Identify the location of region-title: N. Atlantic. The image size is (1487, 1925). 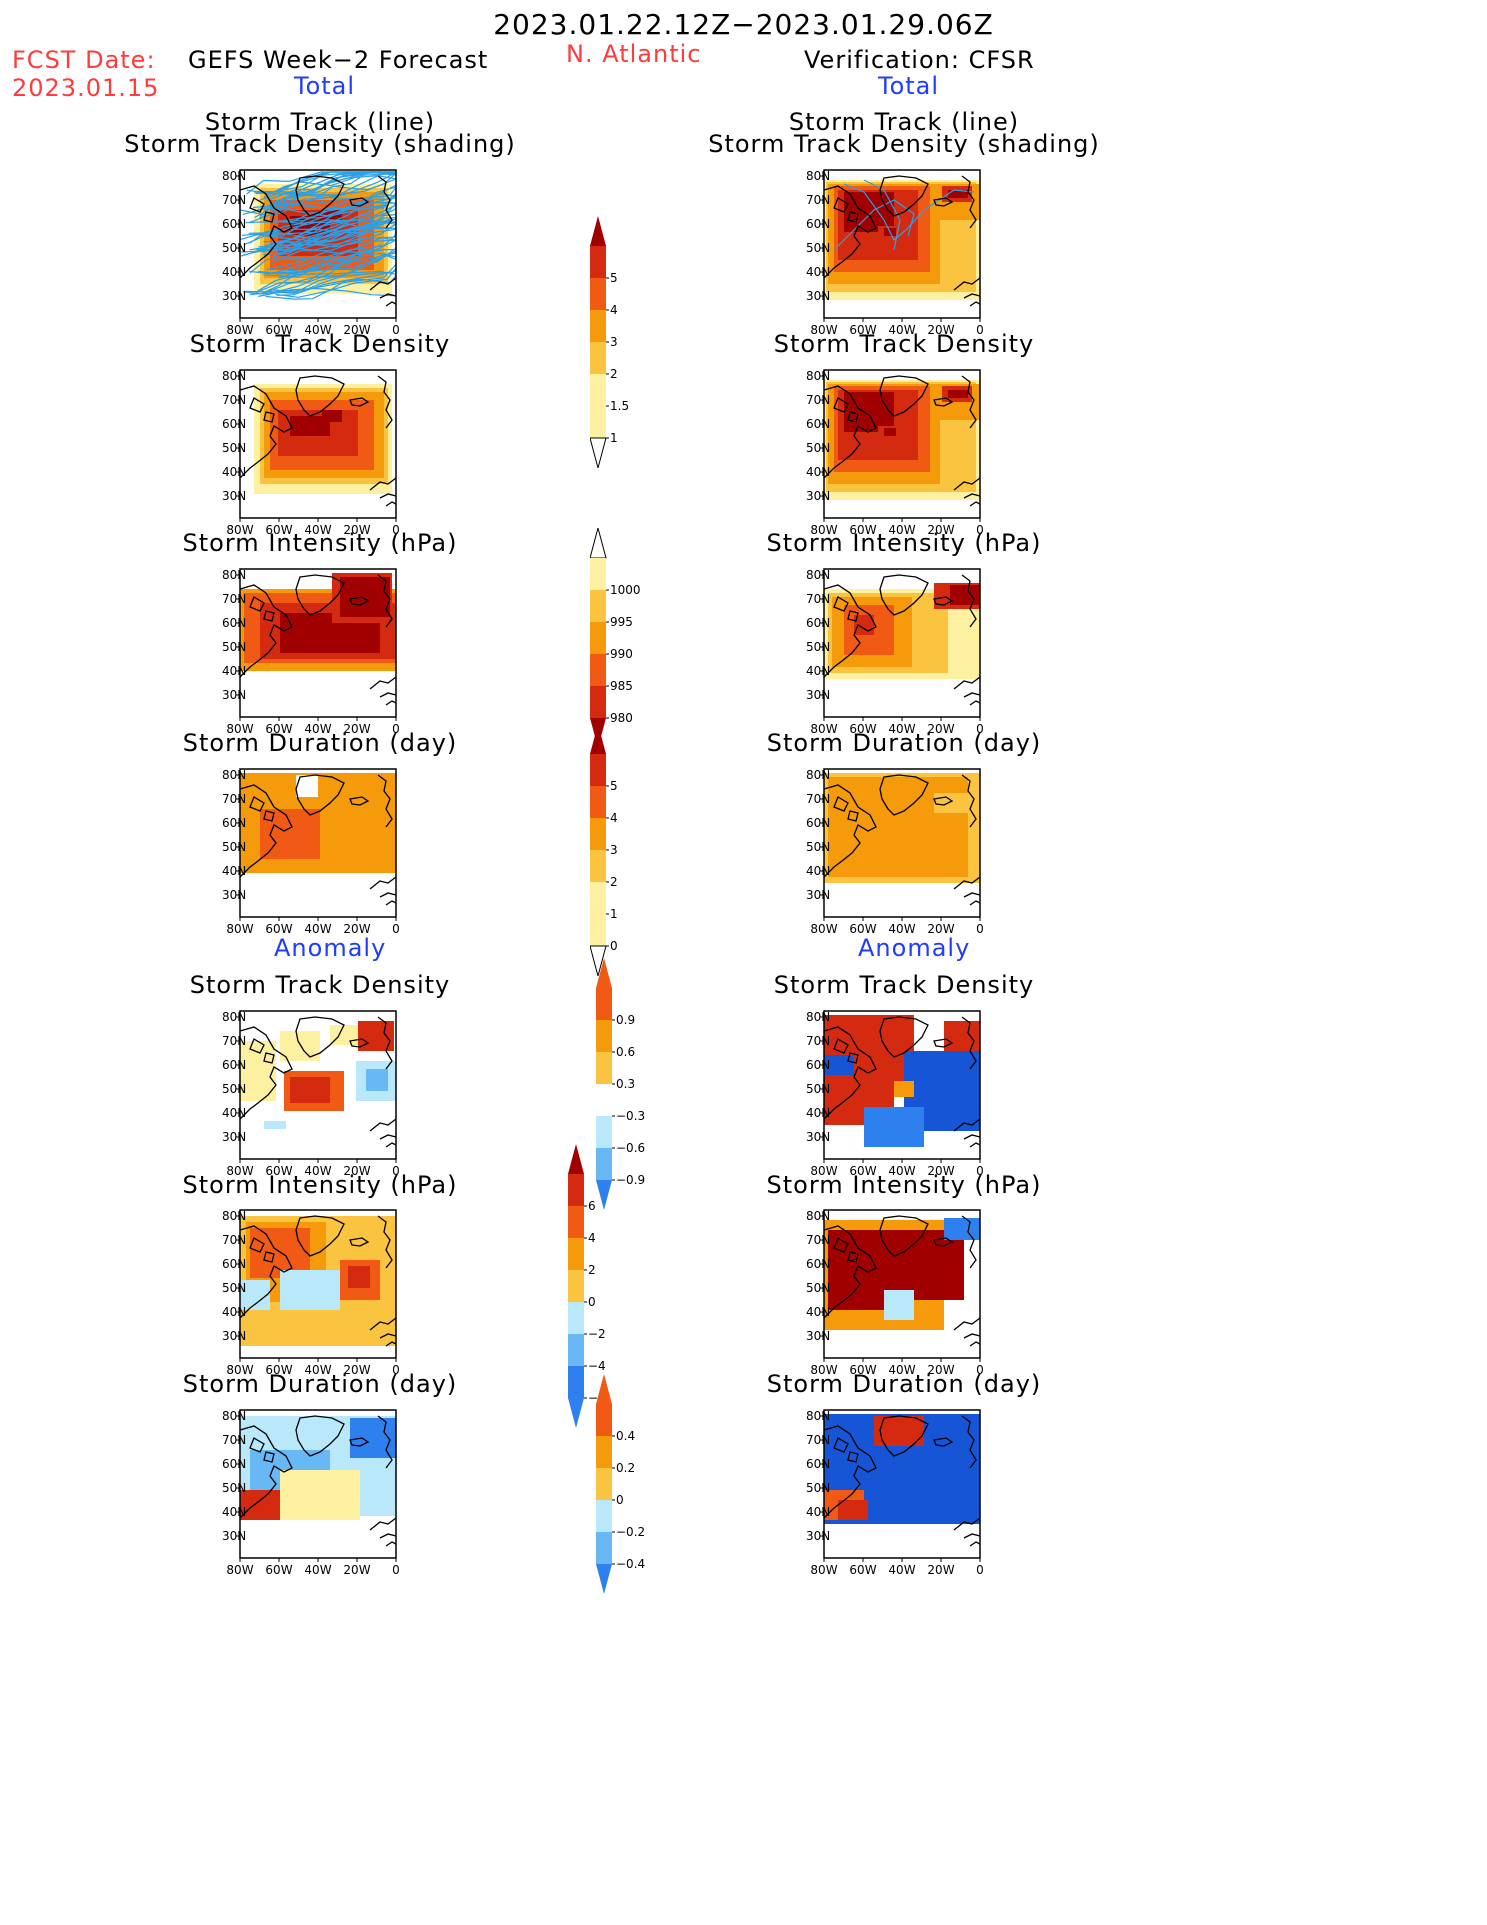
(634, 54).